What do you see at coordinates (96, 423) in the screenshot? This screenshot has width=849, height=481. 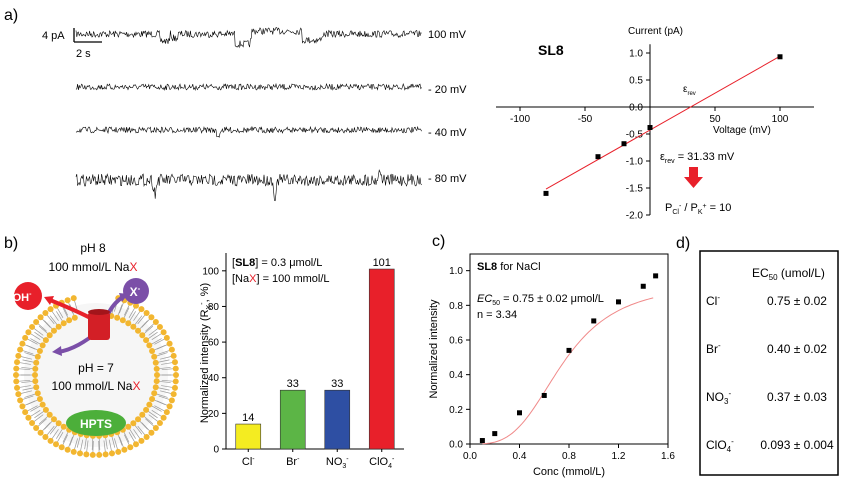 I see `hpts-dye-shape` at bounding box center [96, 423].